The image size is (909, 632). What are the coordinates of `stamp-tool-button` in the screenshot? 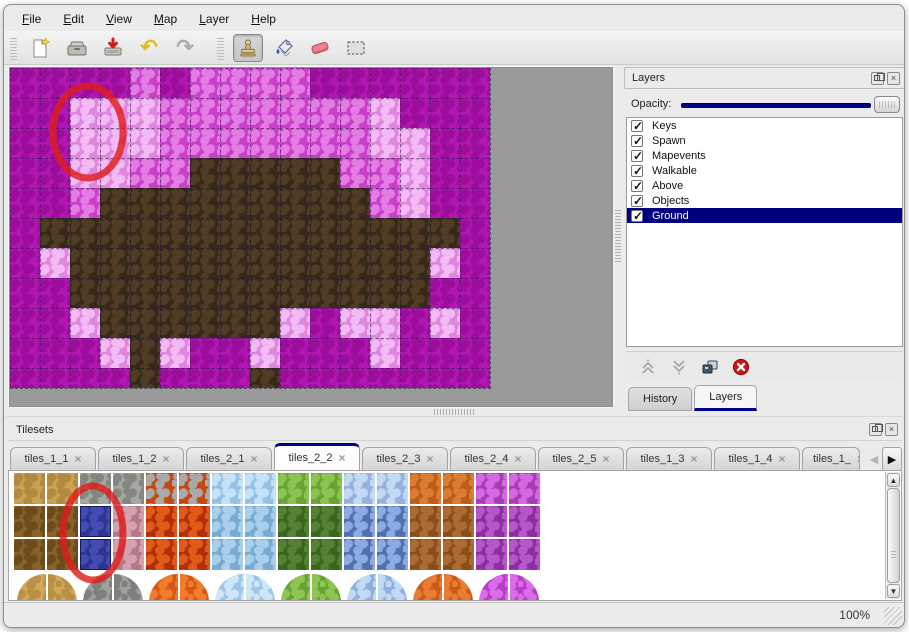 It's located at (248, 47).